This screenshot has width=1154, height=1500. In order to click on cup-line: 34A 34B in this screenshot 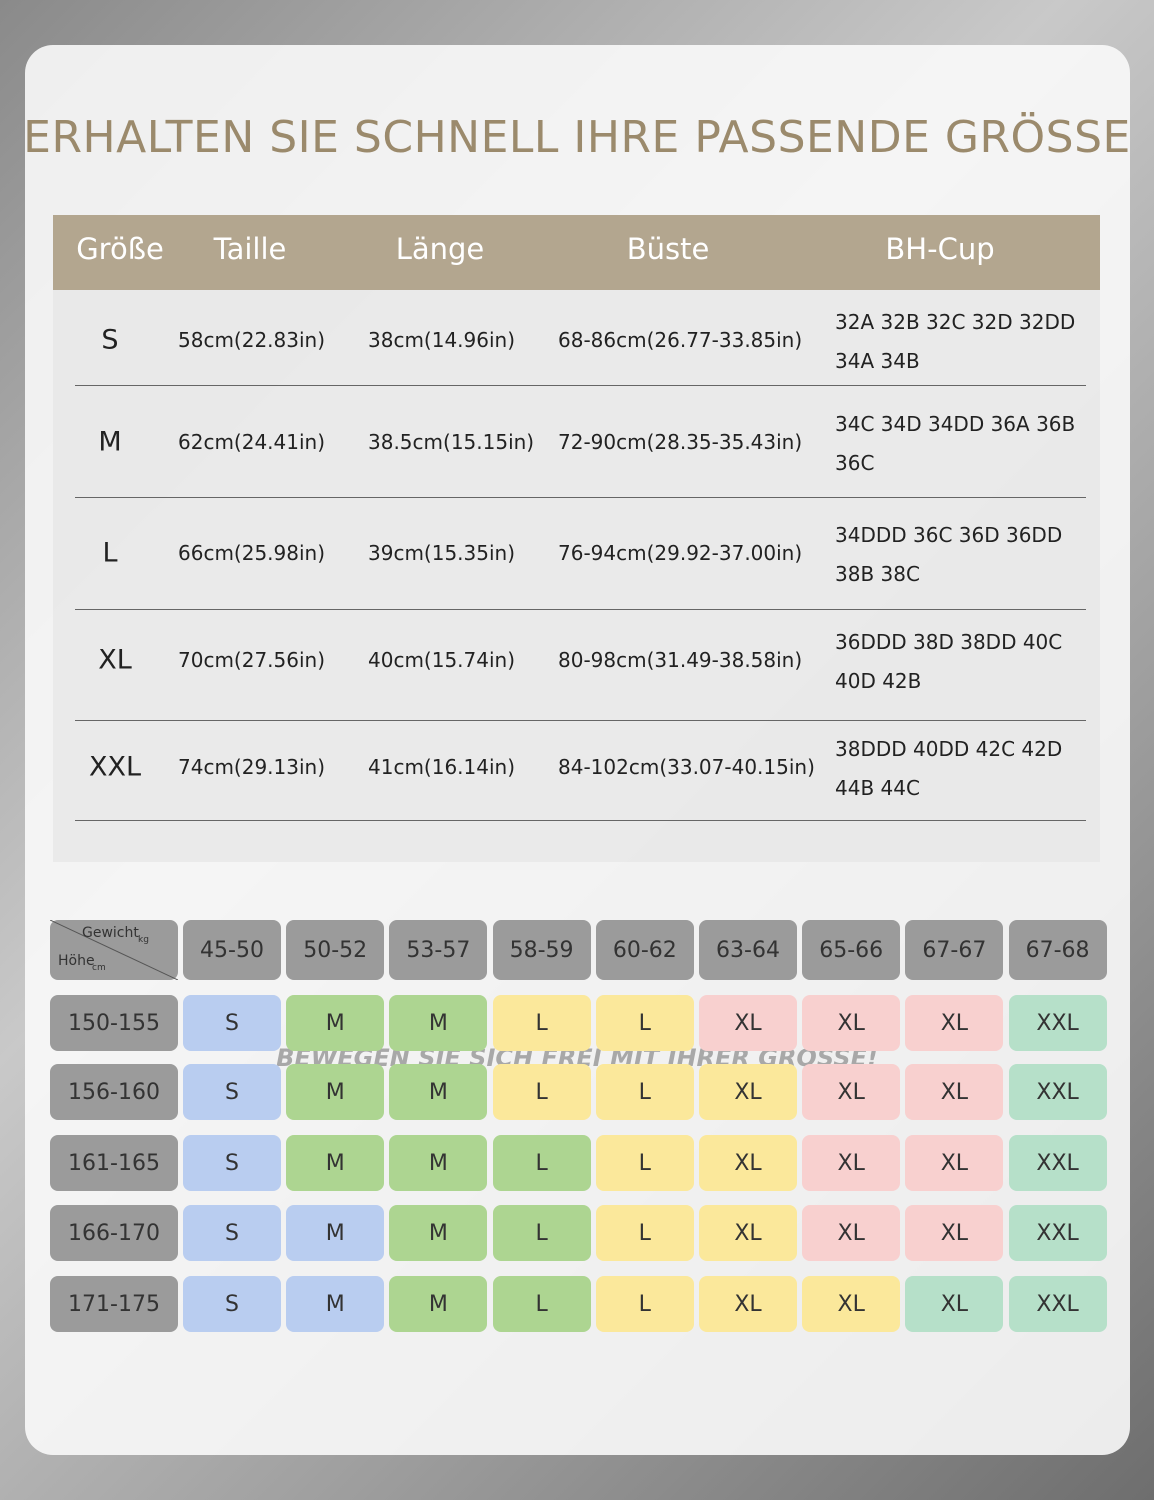, I will do `click(877, 361)`.